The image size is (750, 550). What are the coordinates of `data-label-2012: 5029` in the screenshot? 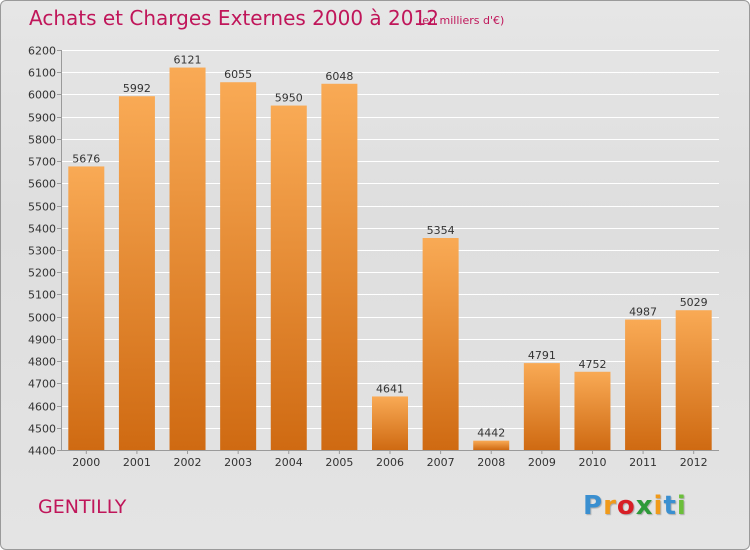 It's located at (694, 302).